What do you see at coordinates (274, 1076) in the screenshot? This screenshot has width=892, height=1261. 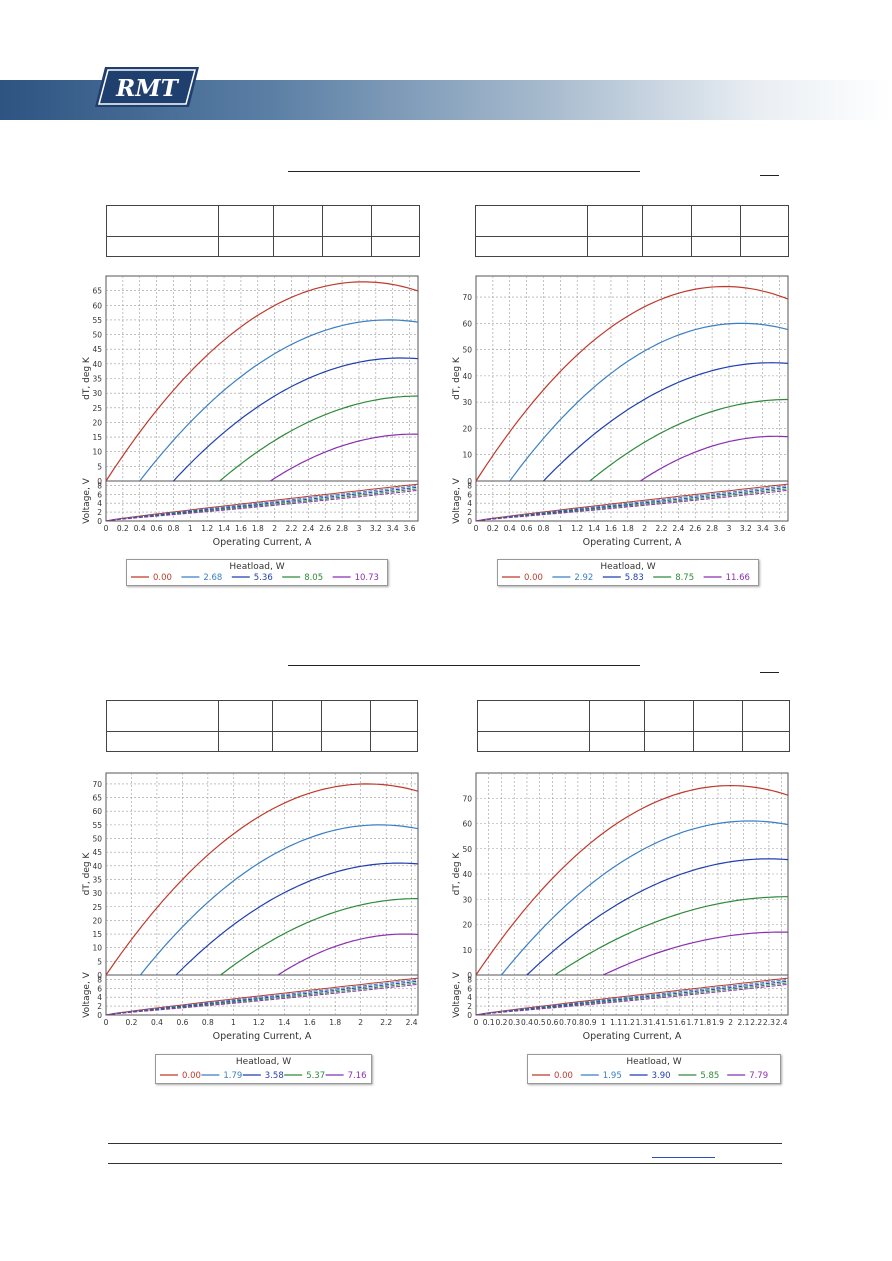 I see `legend-value: 3.58` at bounding box center [274, 1076].